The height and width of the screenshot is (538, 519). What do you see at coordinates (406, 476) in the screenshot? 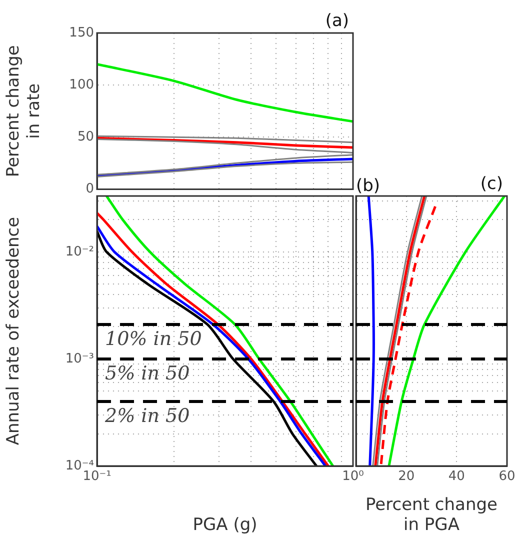
I see `x-tick-label: 20` at bounding box center [406, 476].